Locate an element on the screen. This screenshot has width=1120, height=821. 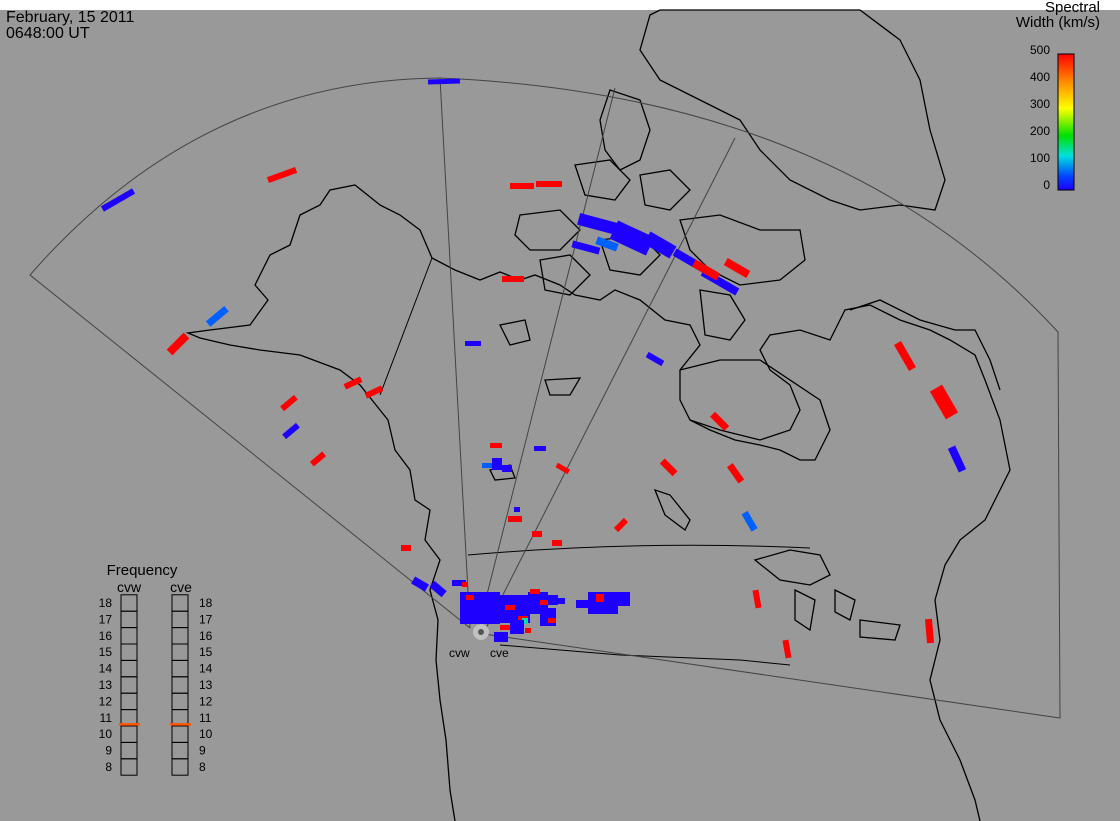
frequency-tick-right: 8 is located at coordinates (202, 767).